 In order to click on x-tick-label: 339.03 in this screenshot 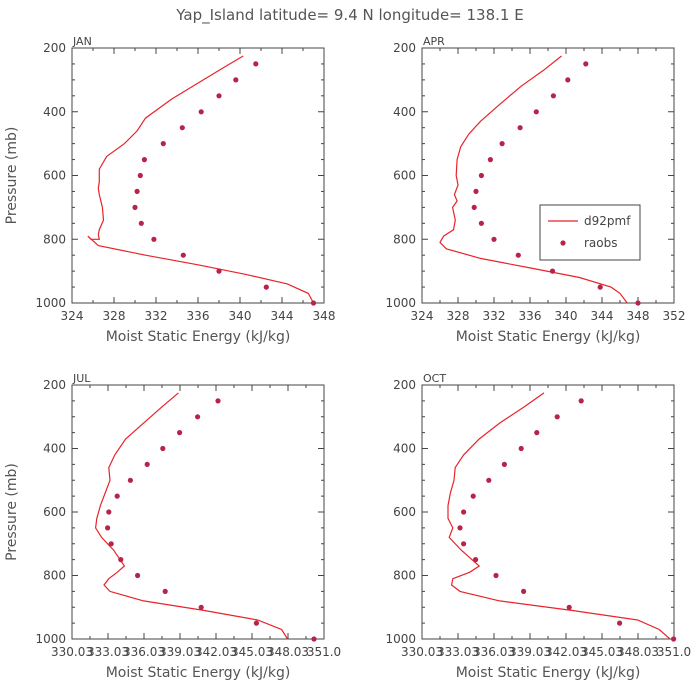, I will do `click(180, 652)`.